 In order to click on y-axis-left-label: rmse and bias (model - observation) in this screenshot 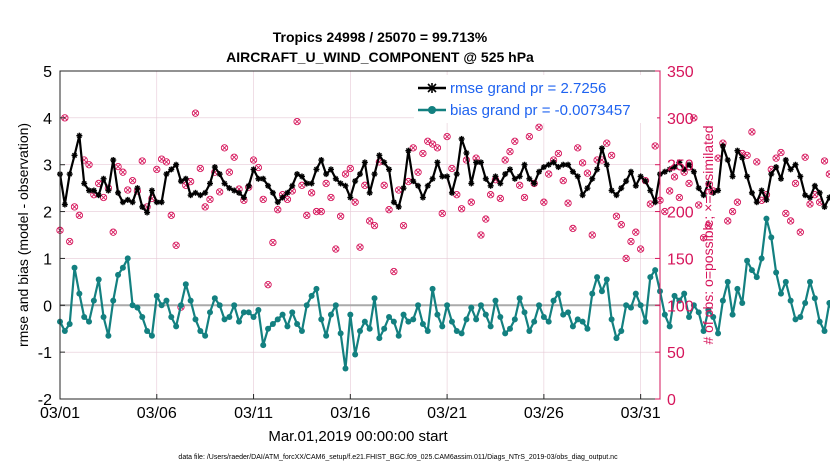, I will do `click(23, 235)`.